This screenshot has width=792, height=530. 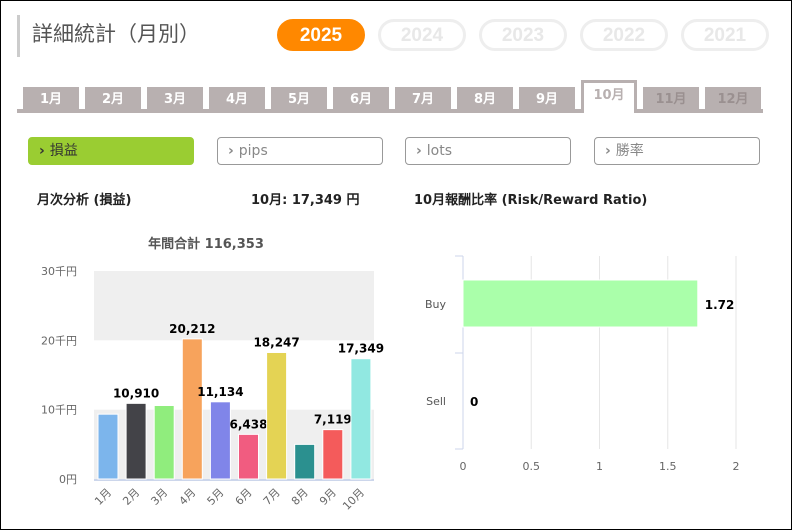 What do you see at coordinates (532, 466) in the screenshot?
I see `x-tick-label: 0.5` at bounding box center [532, 466].